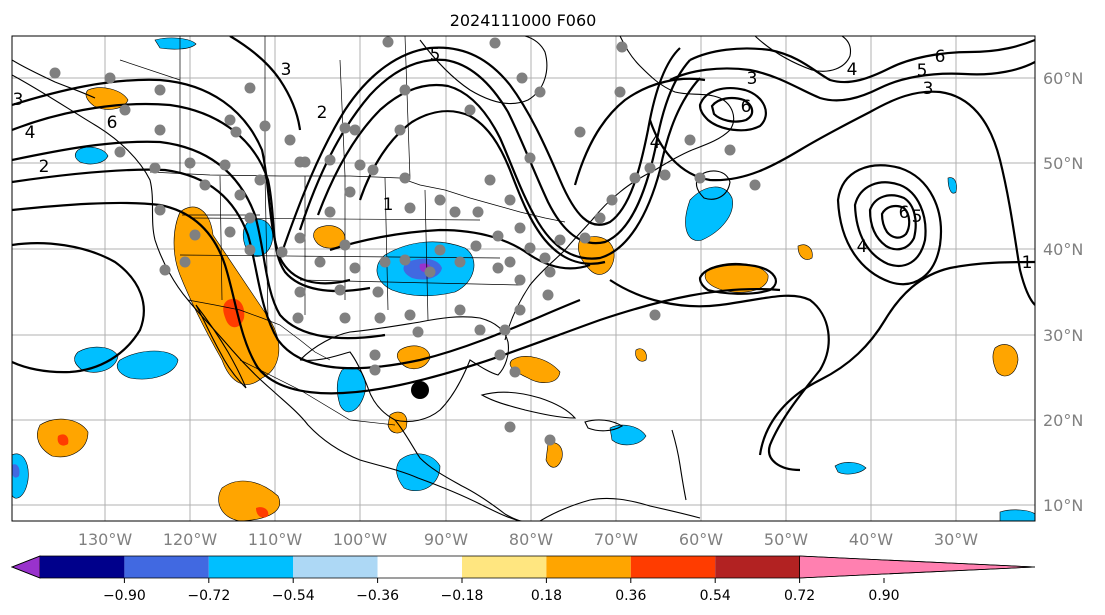  What do you see at coordinates (259, 330) in the screenshot?
I see `border-us-mexico` at bounding box center [259, 330].